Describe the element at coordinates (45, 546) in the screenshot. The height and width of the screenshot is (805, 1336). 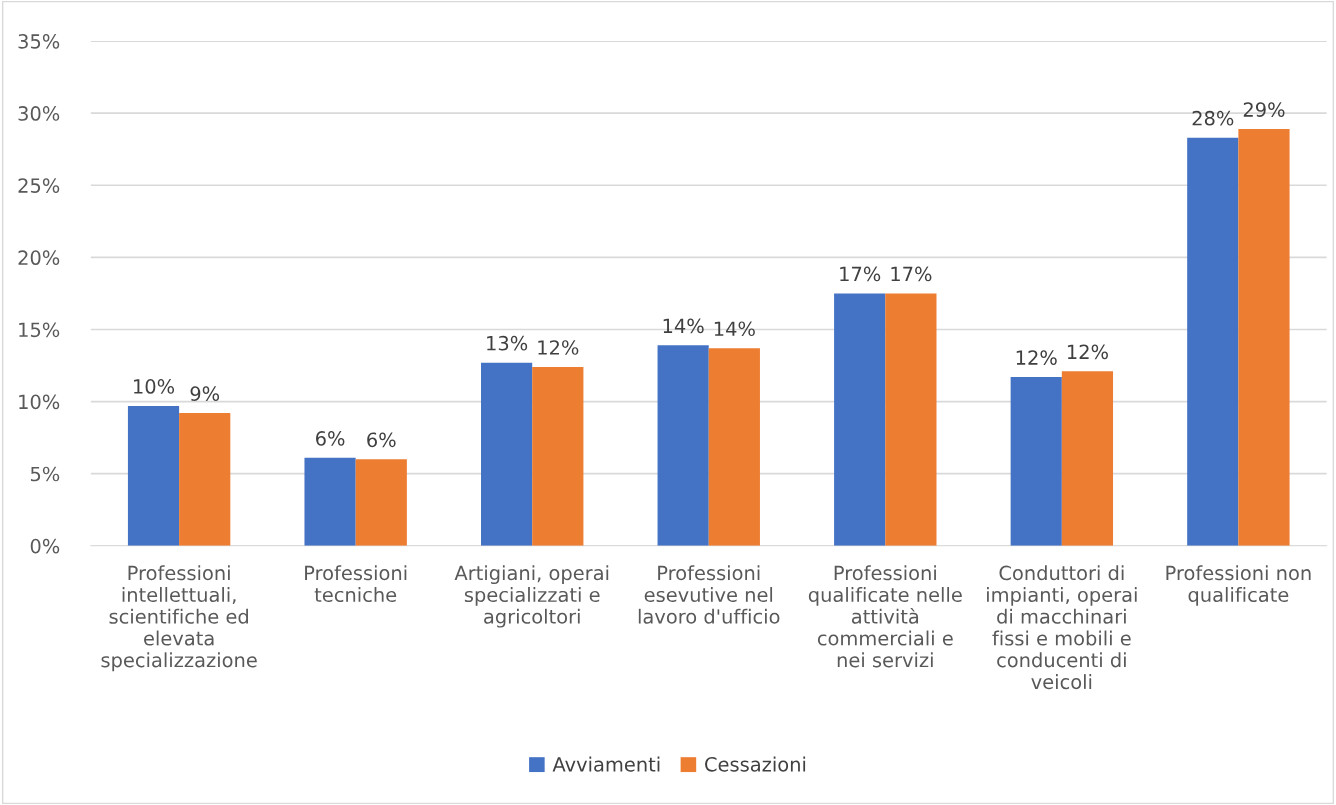
I see `y-tick-label: 0%` at that location.